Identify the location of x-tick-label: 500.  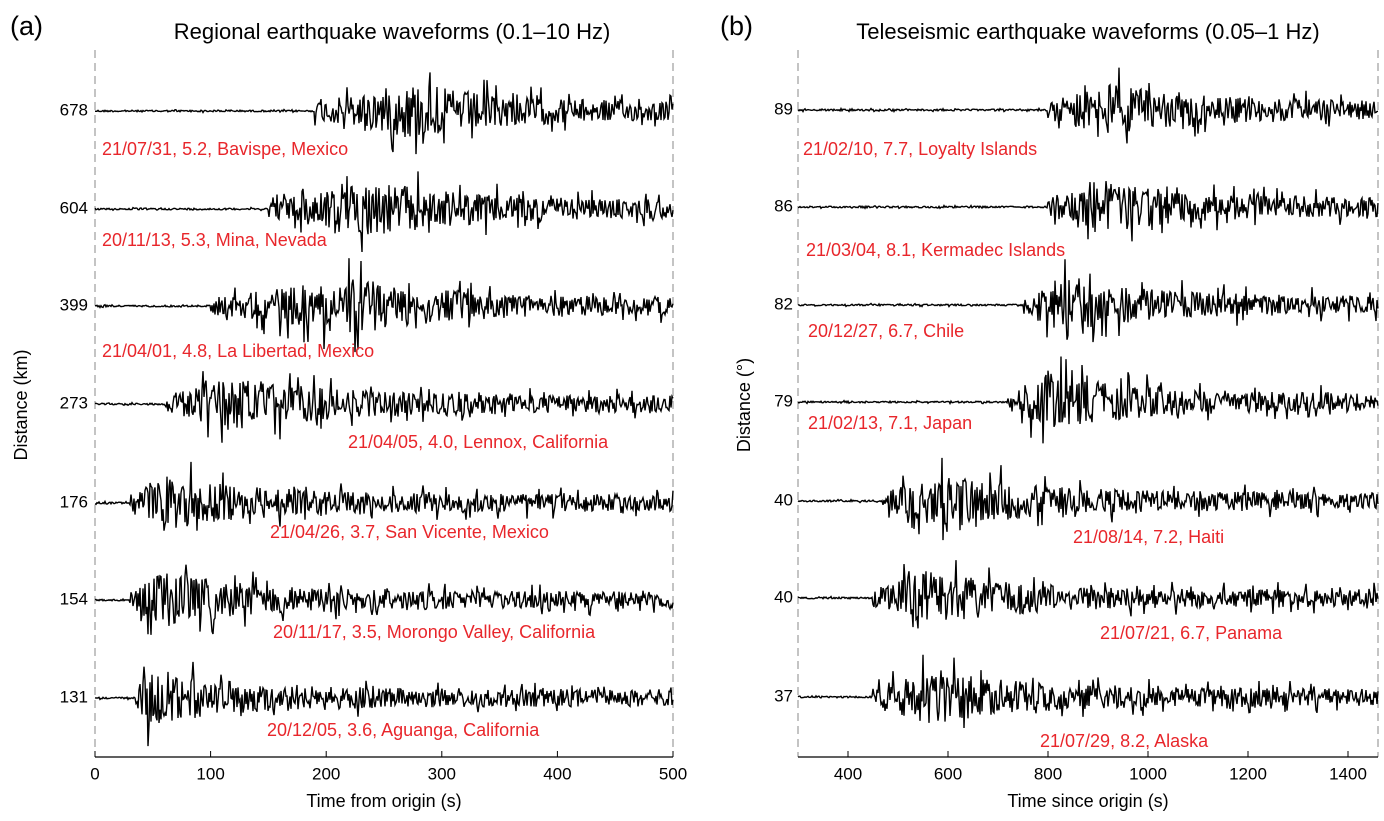
(673, 773).